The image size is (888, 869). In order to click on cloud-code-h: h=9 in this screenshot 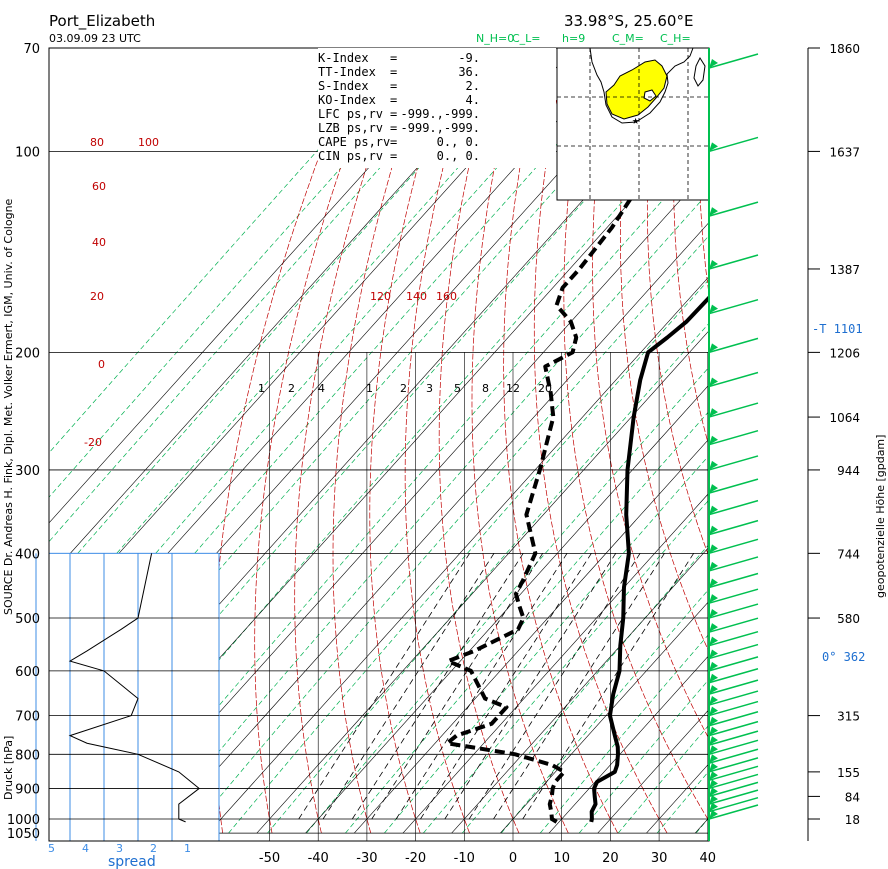, I will do `click(573, 38)`.